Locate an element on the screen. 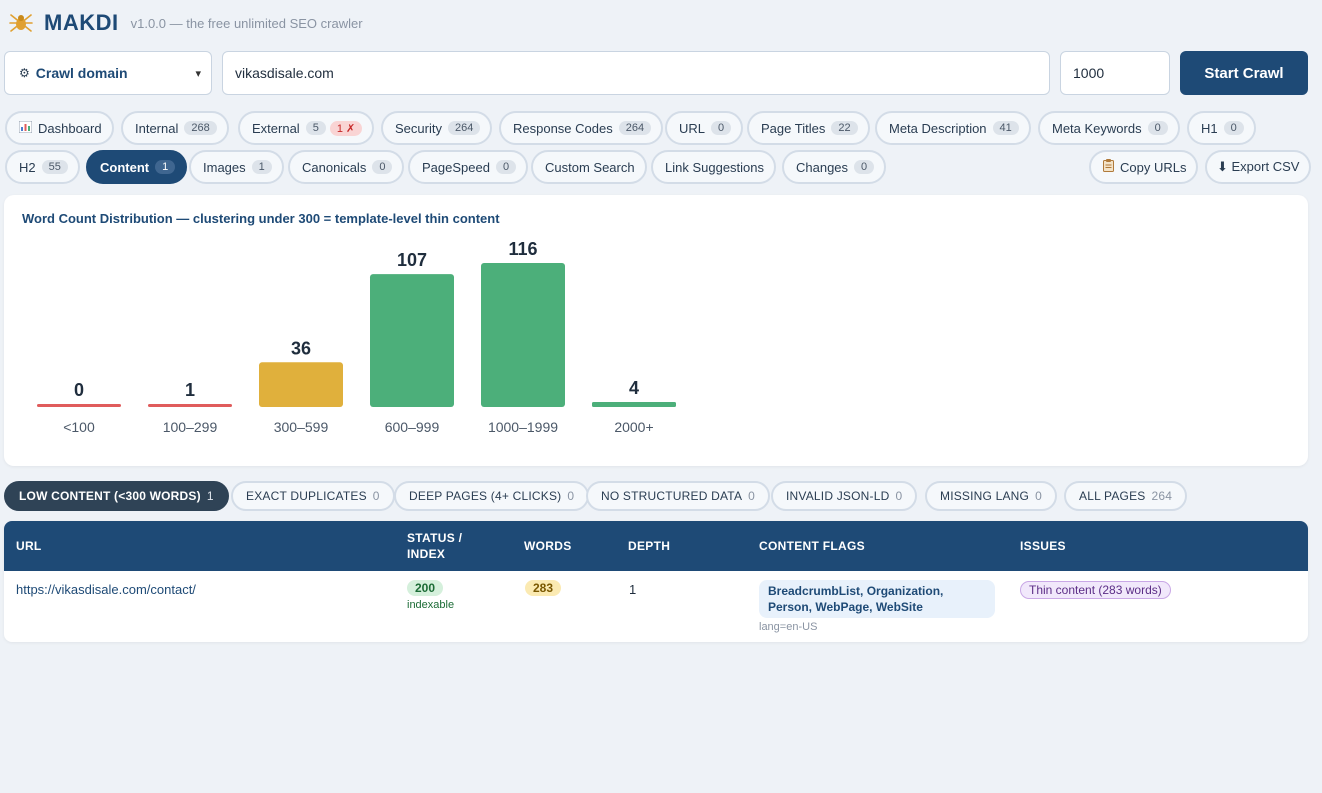 This screenshot has height=793, width=1322. column-header-words: WORDS is located at coordinates (548, 546).